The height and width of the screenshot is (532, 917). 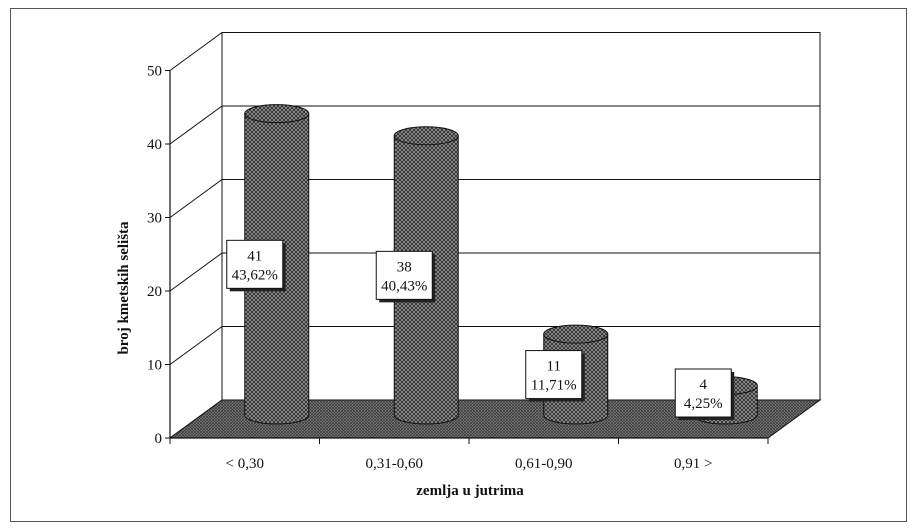 I want to click on data-label-value-1: 38, so click(x=404, y=267).